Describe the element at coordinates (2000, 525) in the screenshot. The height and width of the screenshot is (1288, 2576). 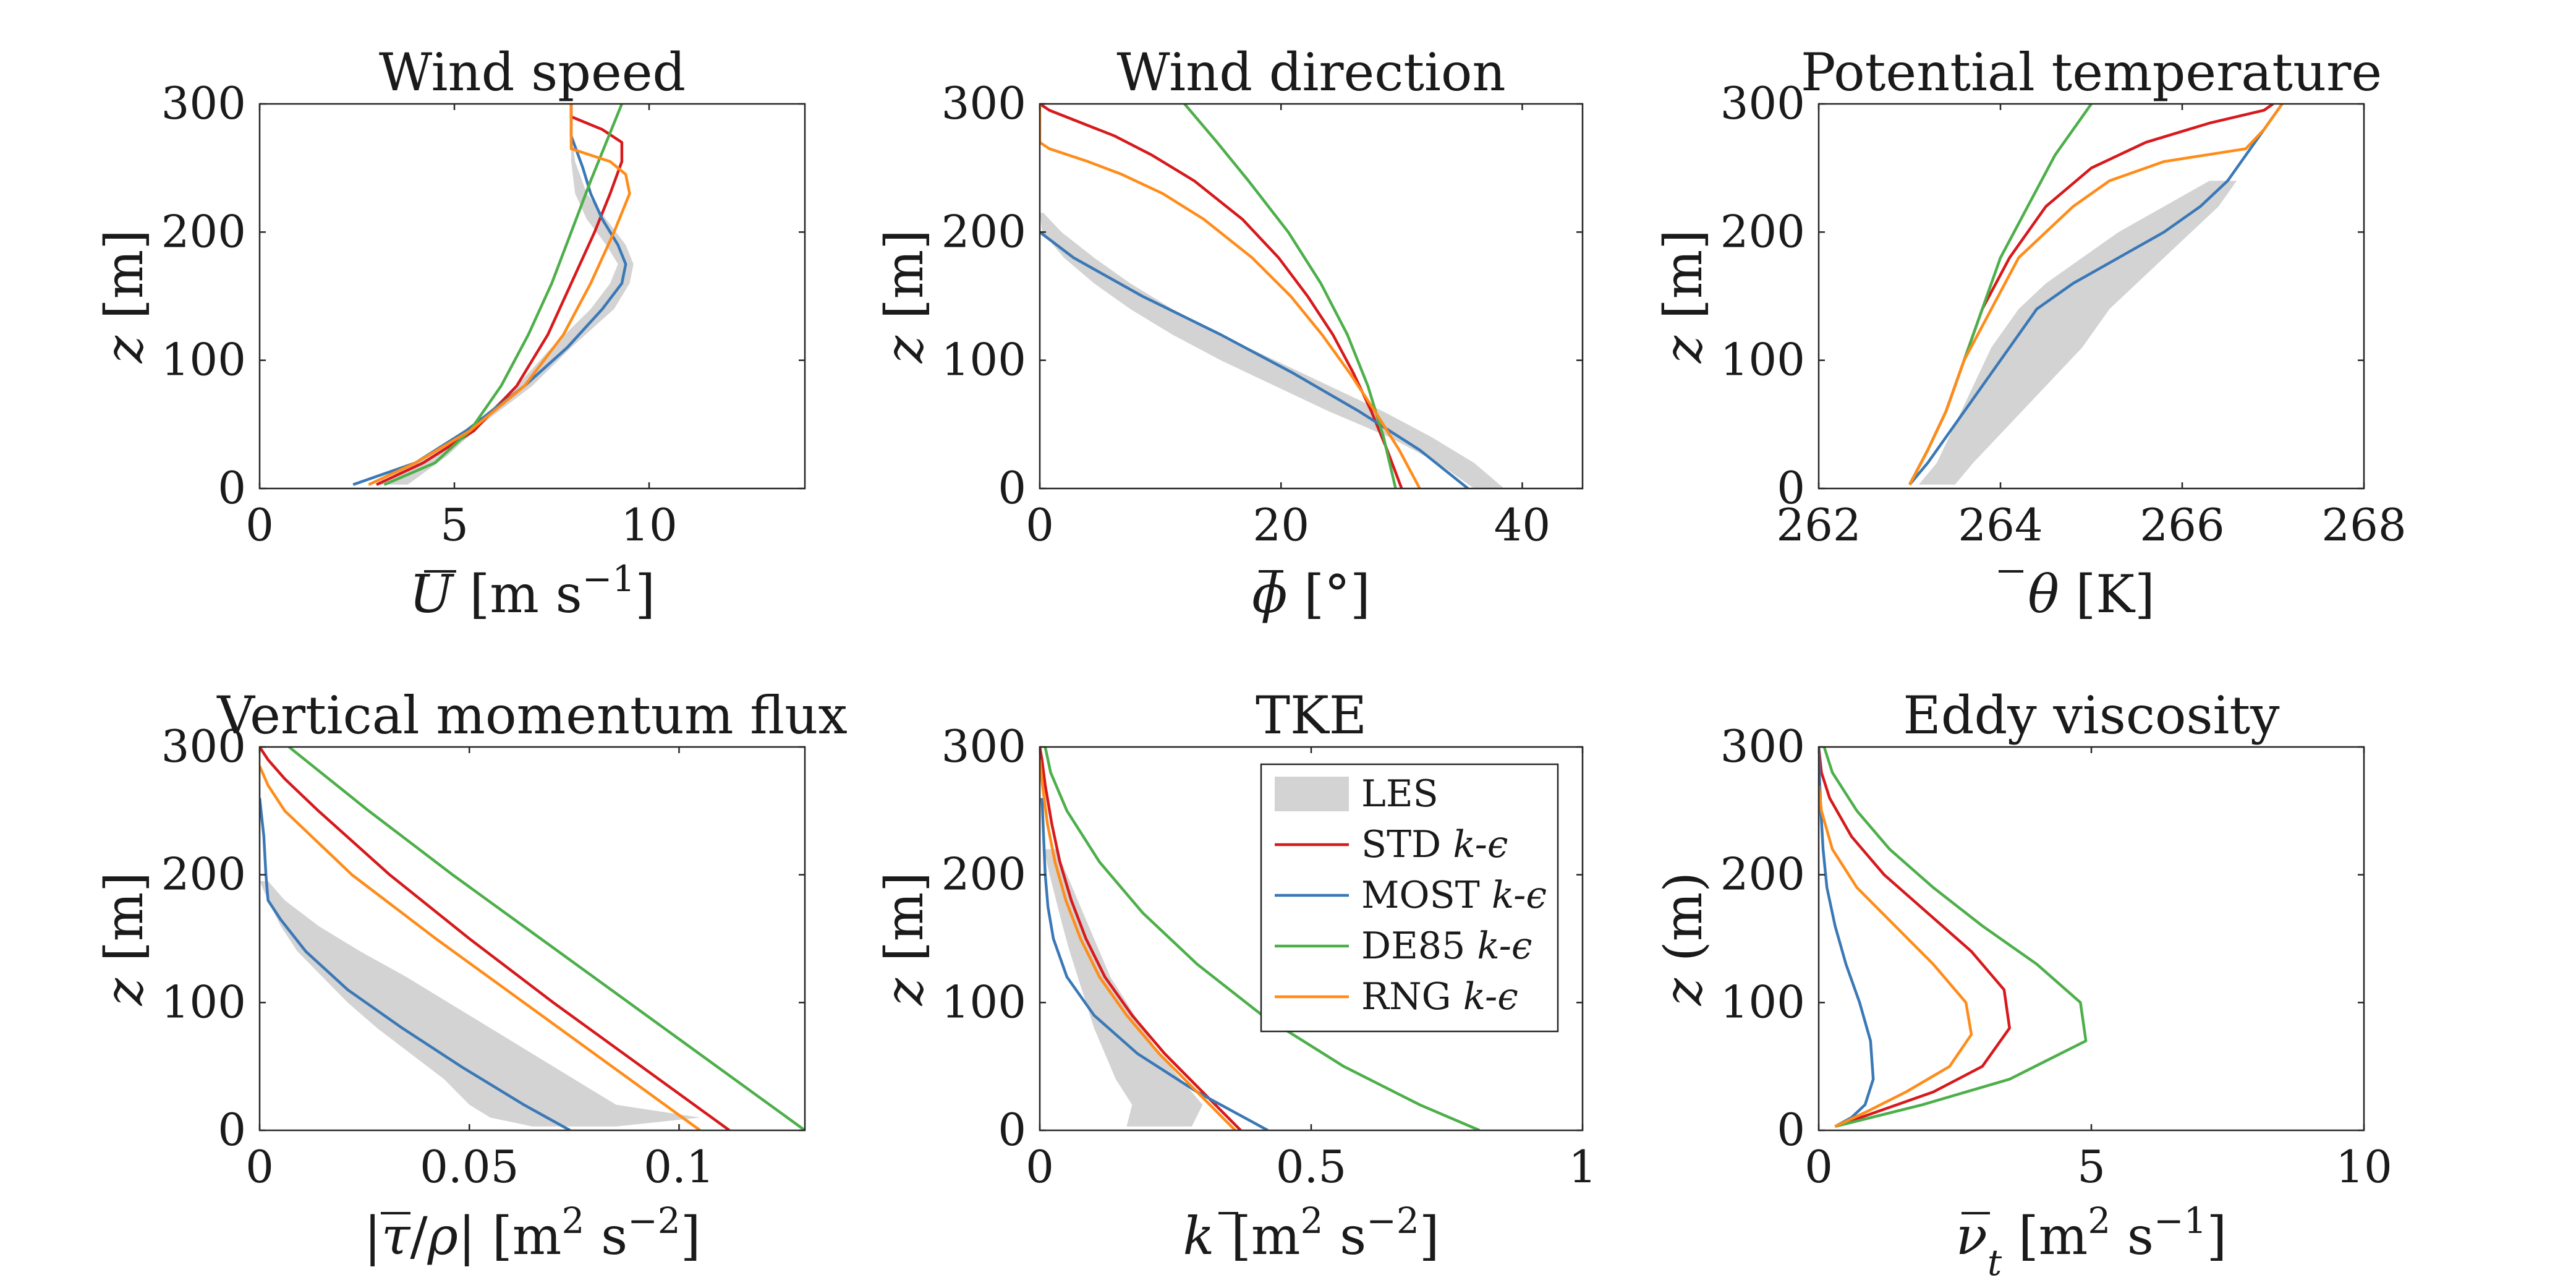
I see `x-tick-label: 264` at that location.